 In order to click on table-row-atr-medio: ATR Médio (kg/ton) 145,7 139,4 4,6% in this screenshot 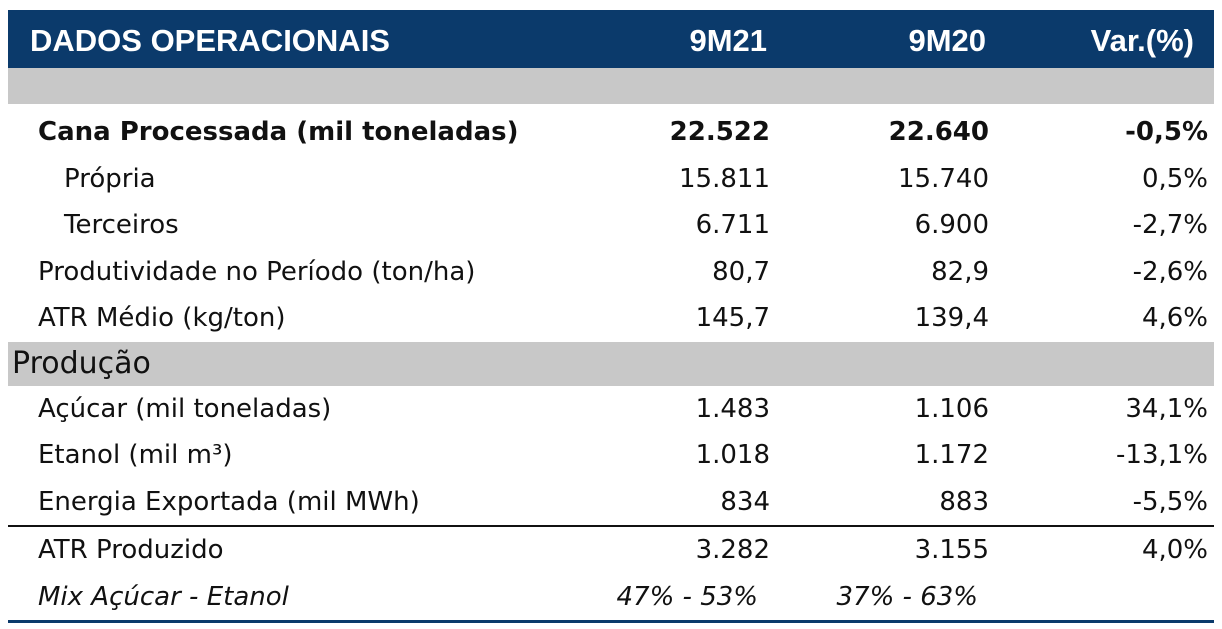, I will do `click(611, 318)`.